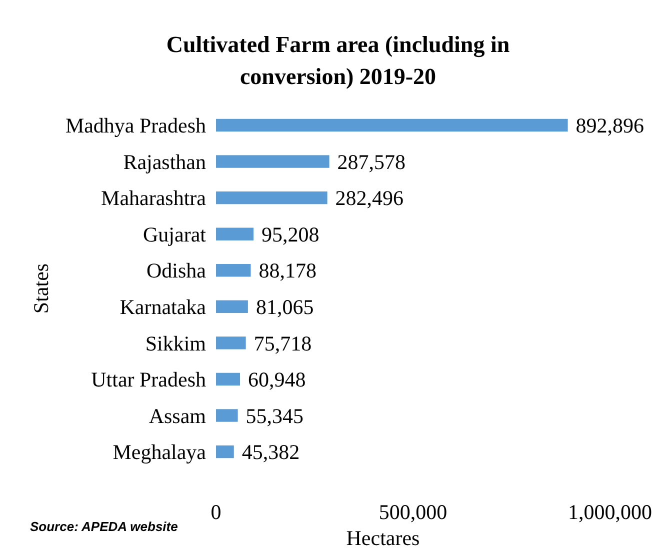 The image size is (666, 549). I want to click on y-tick-label: Maharashtra, so click(154, 198).